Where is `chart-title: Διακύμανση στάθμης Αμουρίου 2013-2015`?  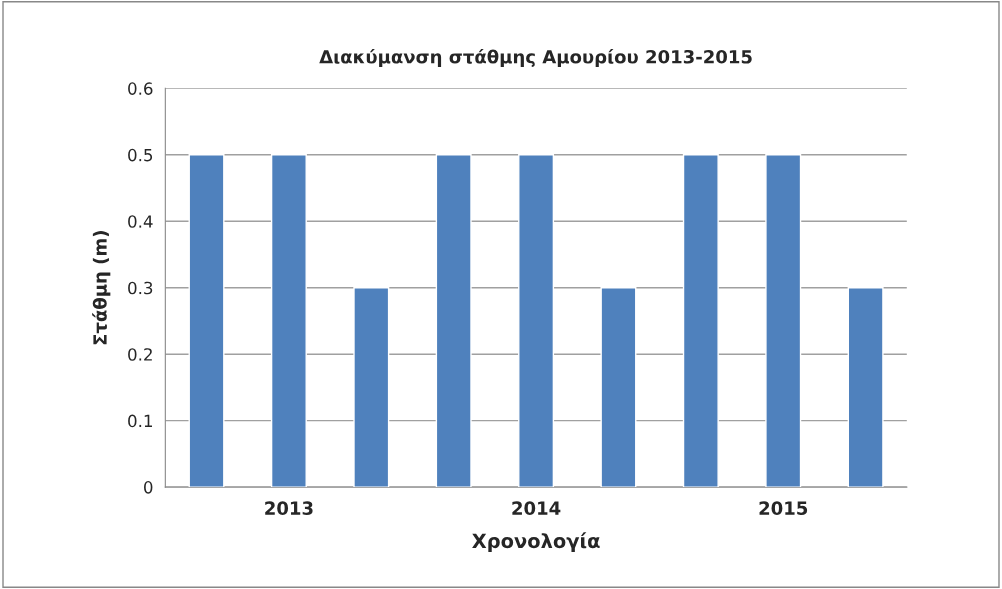
chart-title: Διακύμανση στάθμης Αμουρίου 2013-2015 is located at coordinates (535, 58).